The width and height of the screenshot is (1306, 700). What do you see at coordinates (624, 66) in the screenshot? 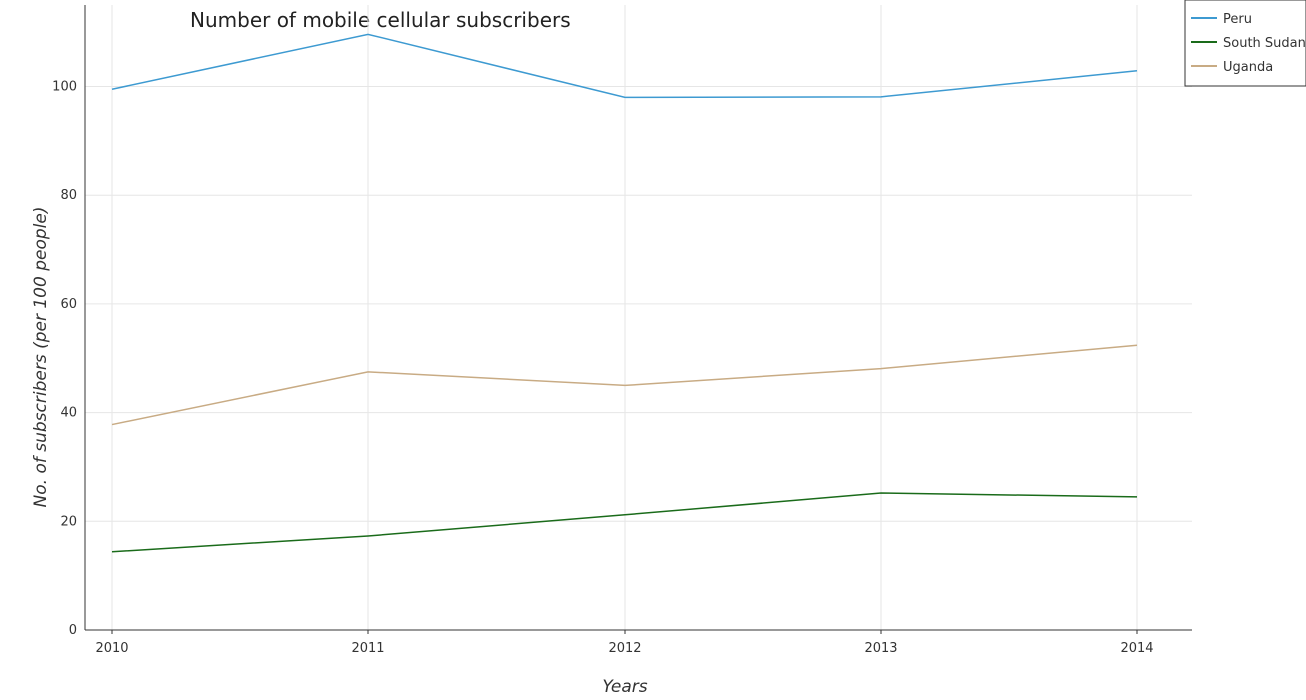
I see `series-line-peru` at bounding box center [624, 66].